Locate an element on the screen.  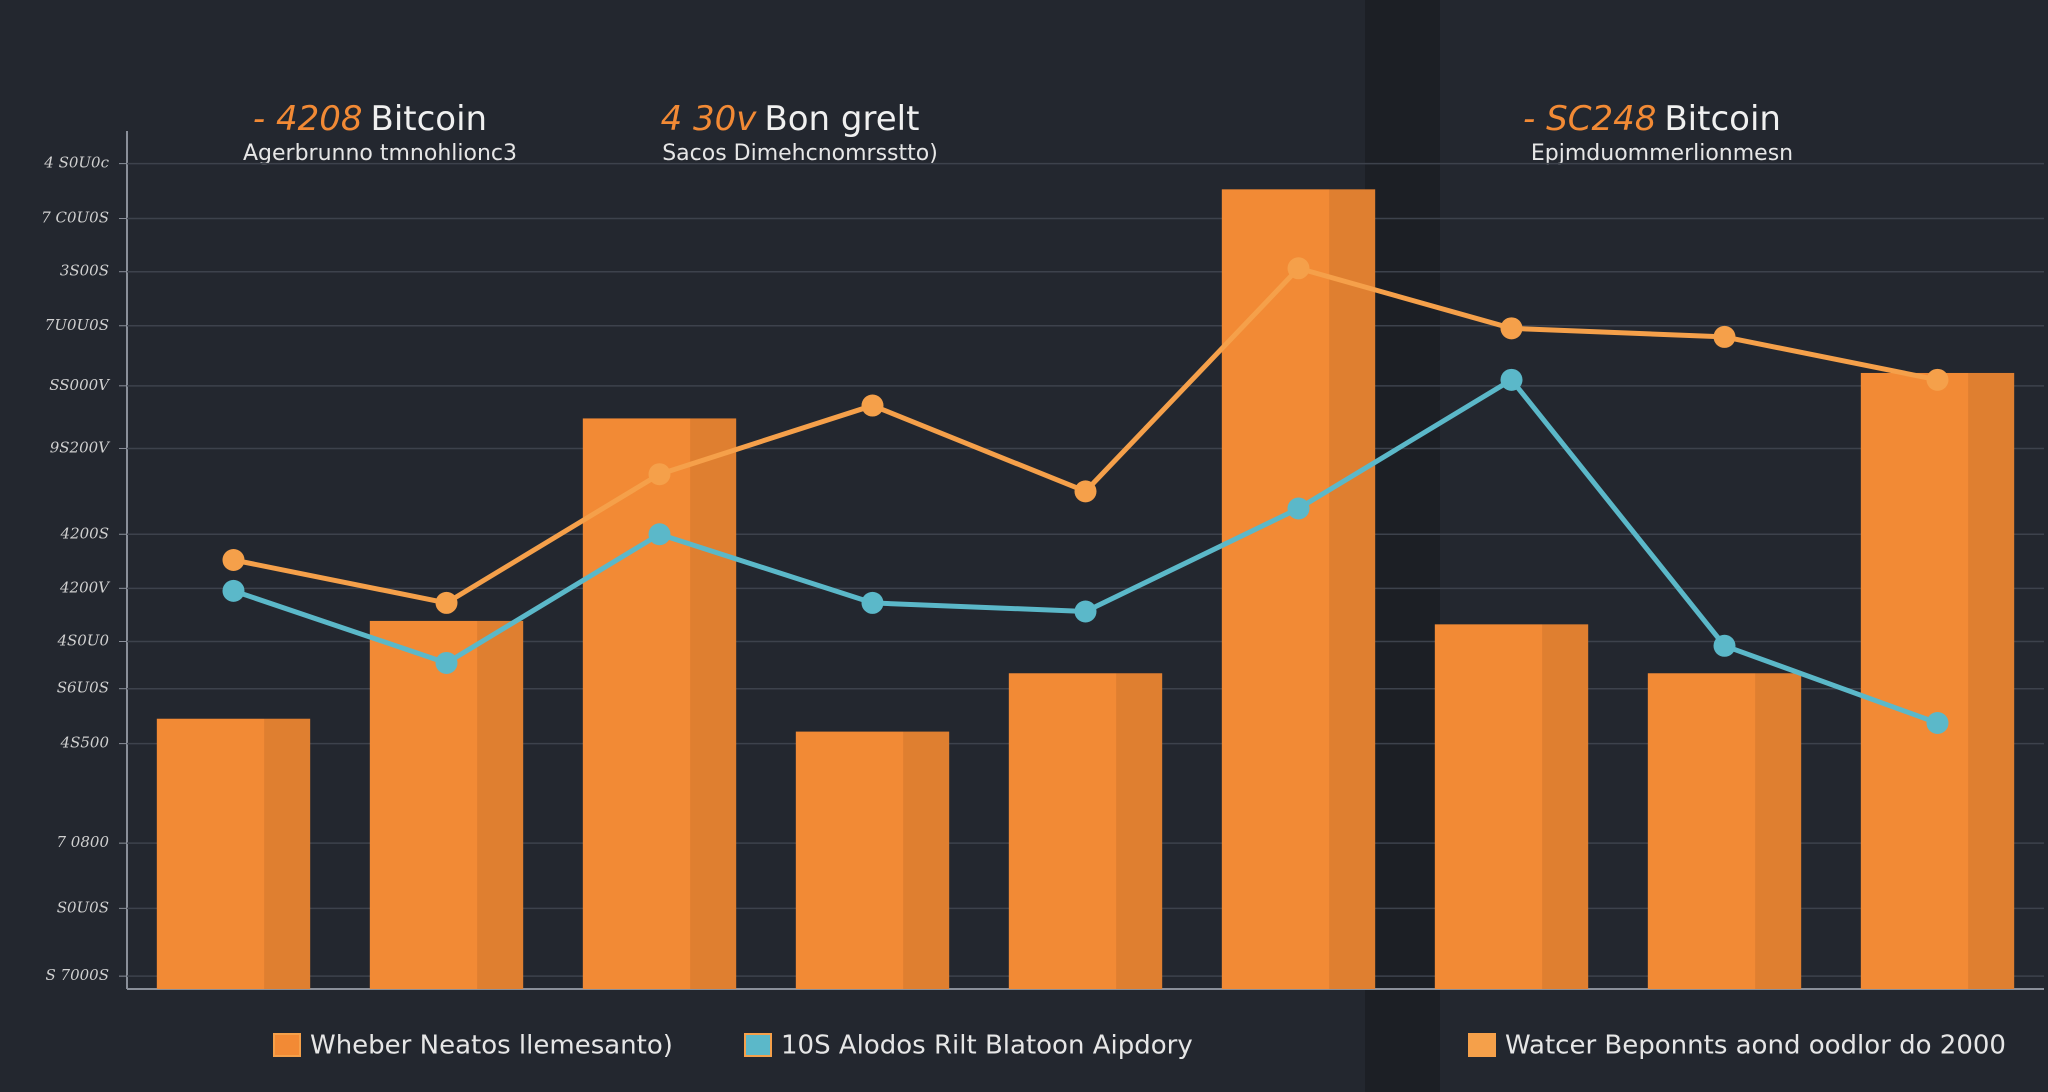
y-tick-label: 3S00S is located at coordinates (84, 271).